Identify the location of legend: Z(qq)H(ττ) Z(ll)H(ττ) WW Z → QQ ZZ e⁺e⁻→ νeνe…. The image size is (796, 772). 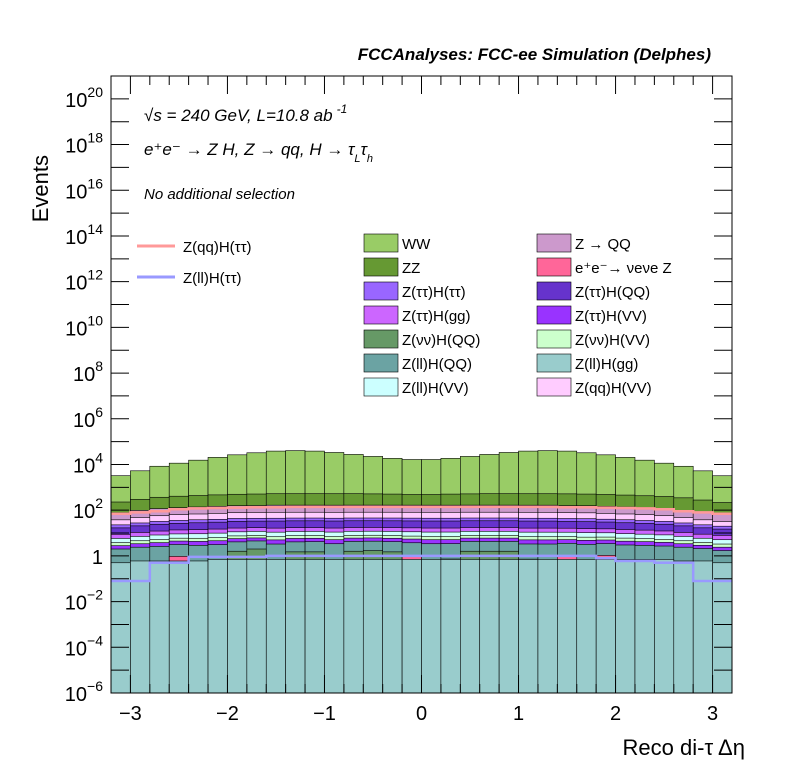
(404, 315).